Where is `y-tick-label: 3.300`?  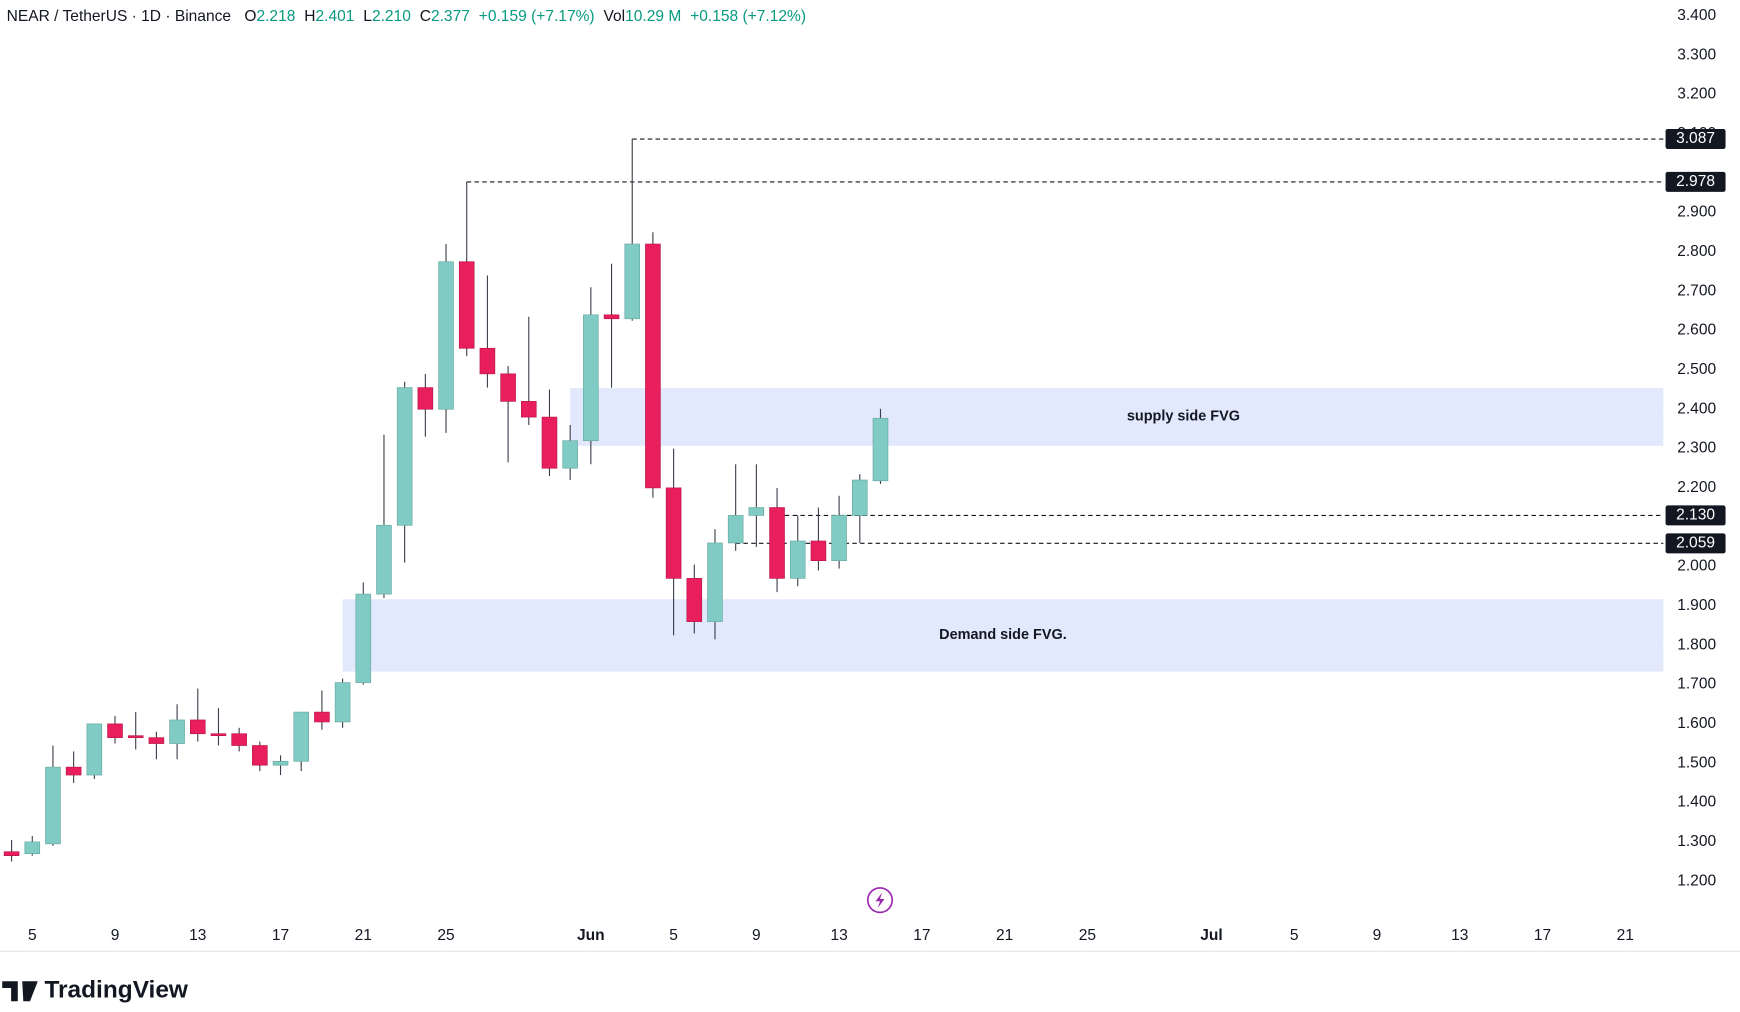
y-tick-label: 3.300 is located at coordinates (1696, 54).